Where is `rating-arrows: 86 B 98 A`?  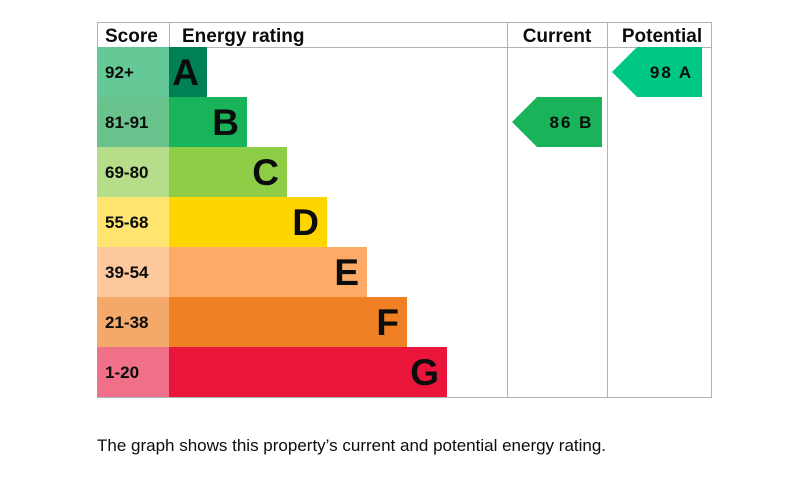
rating-arrows: 86 B 98 A is located at coordinates (607, 97).